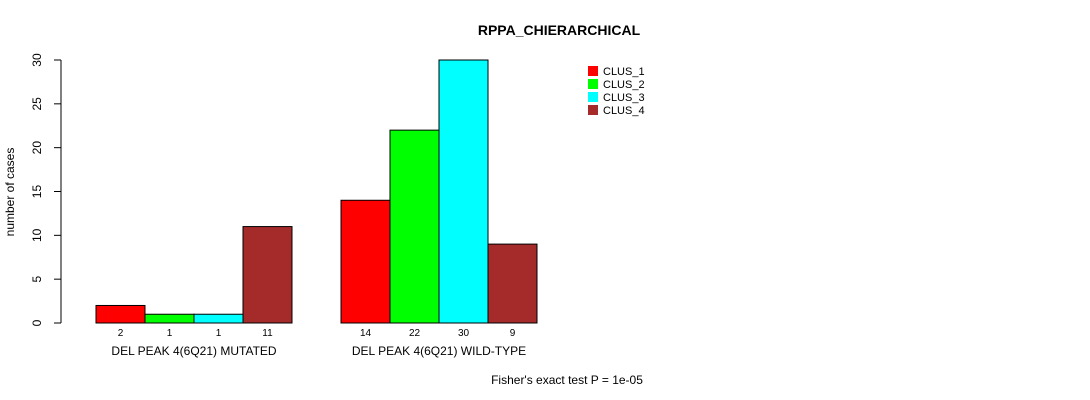 This screenshot has width=1090, height=400. I want to click on bar-value-label: 22, so click(415, 333).